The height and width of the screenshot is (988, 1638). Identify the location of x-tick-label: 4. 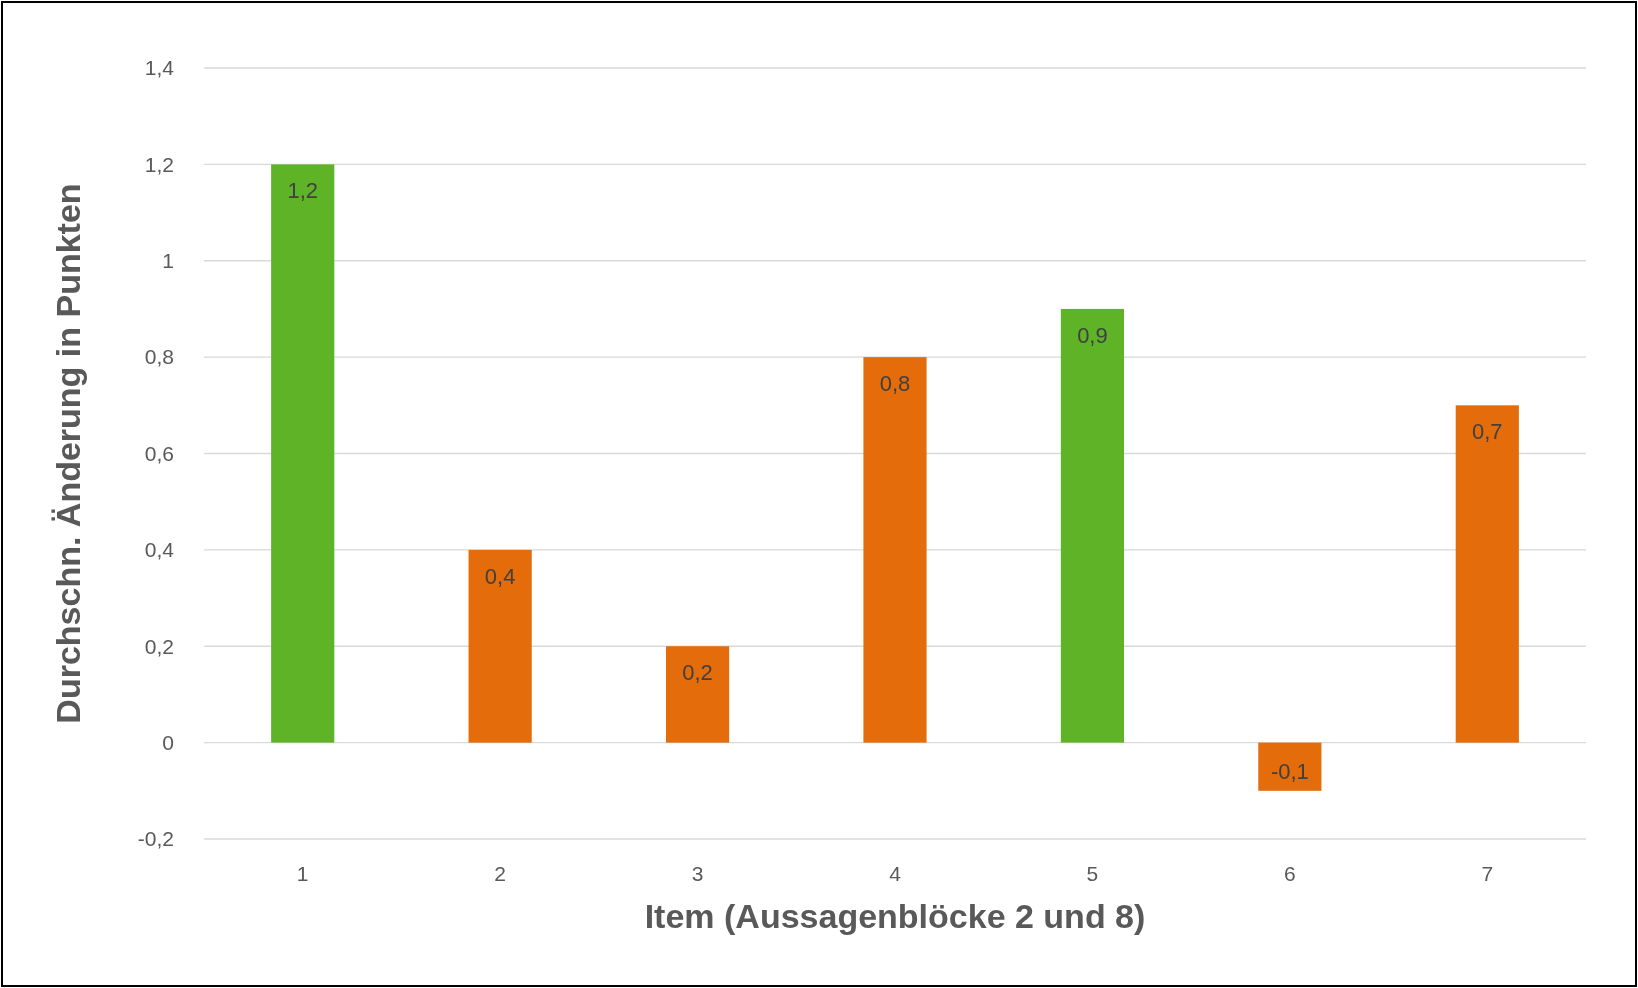
(895, 873).